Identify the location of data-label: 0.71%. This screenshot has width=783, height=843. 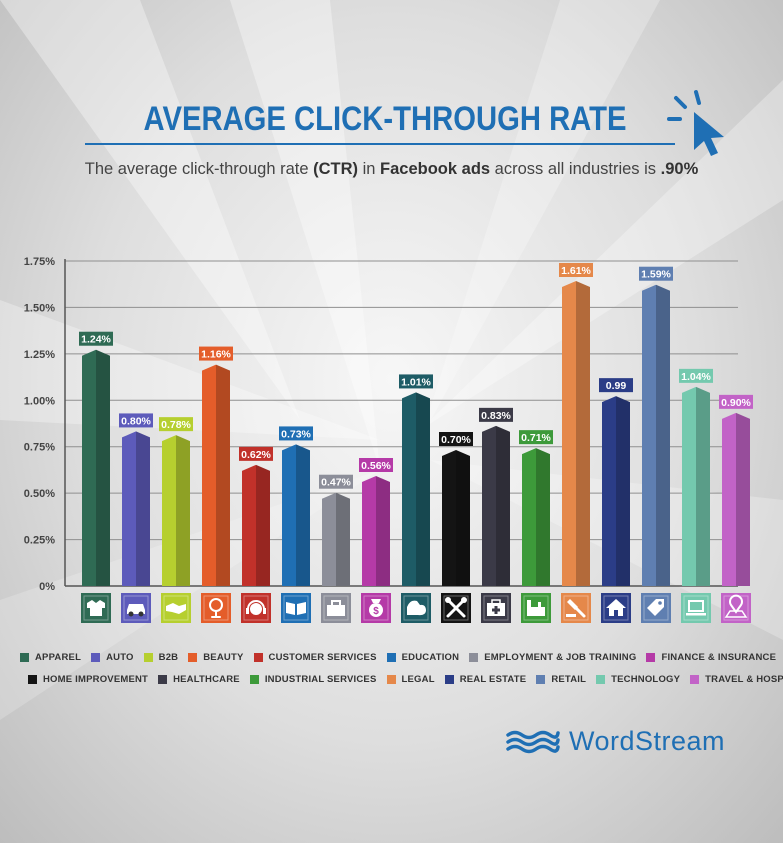
(536, 438).